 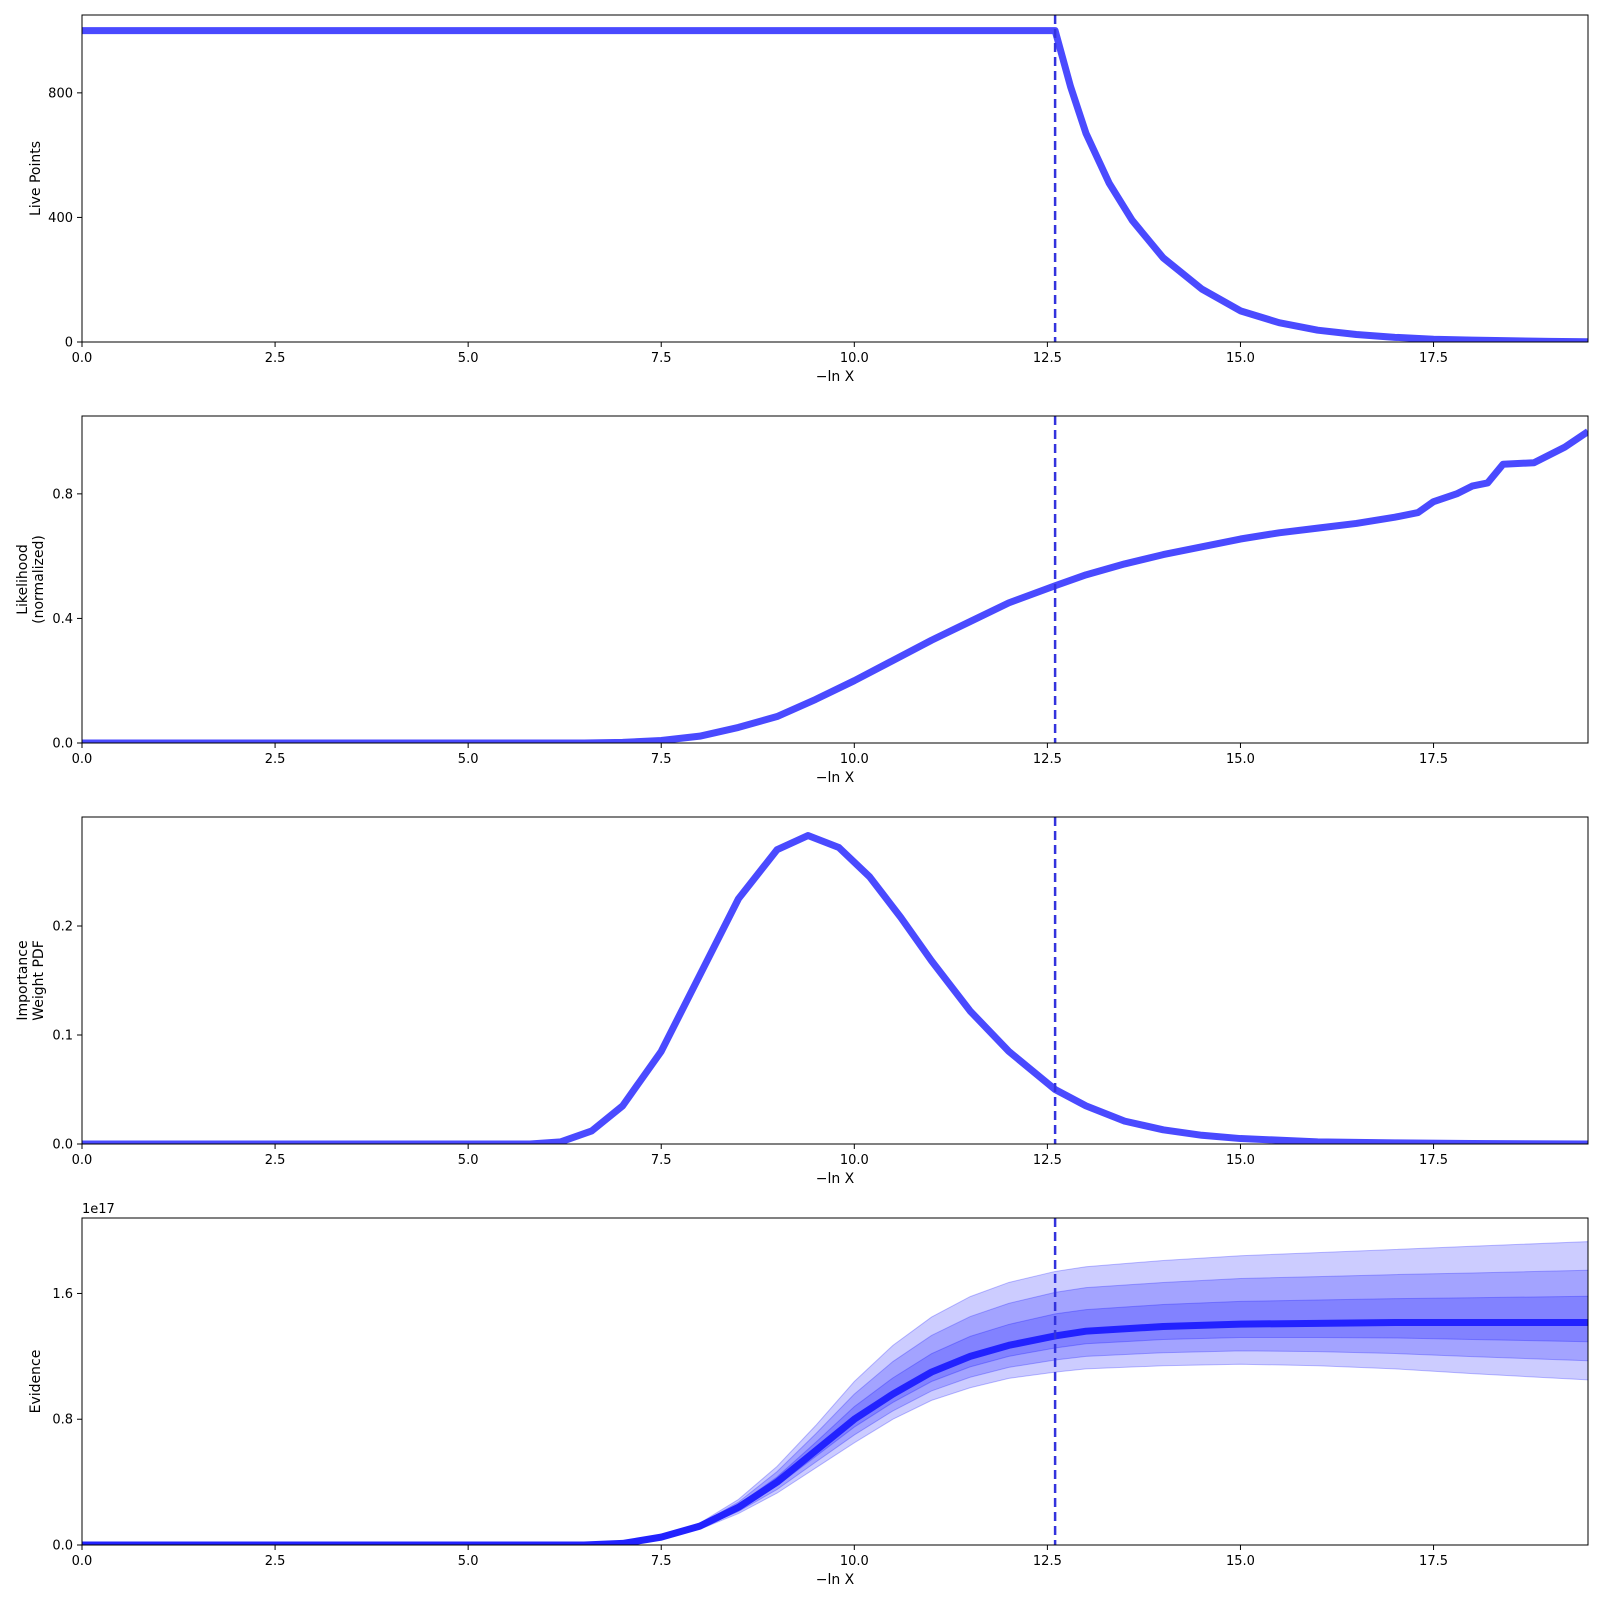 What do you see at coordinates (62, 1294) in the screenshot?
I see `y-tick-label: 1.6` at bounding box center [62, 1294].